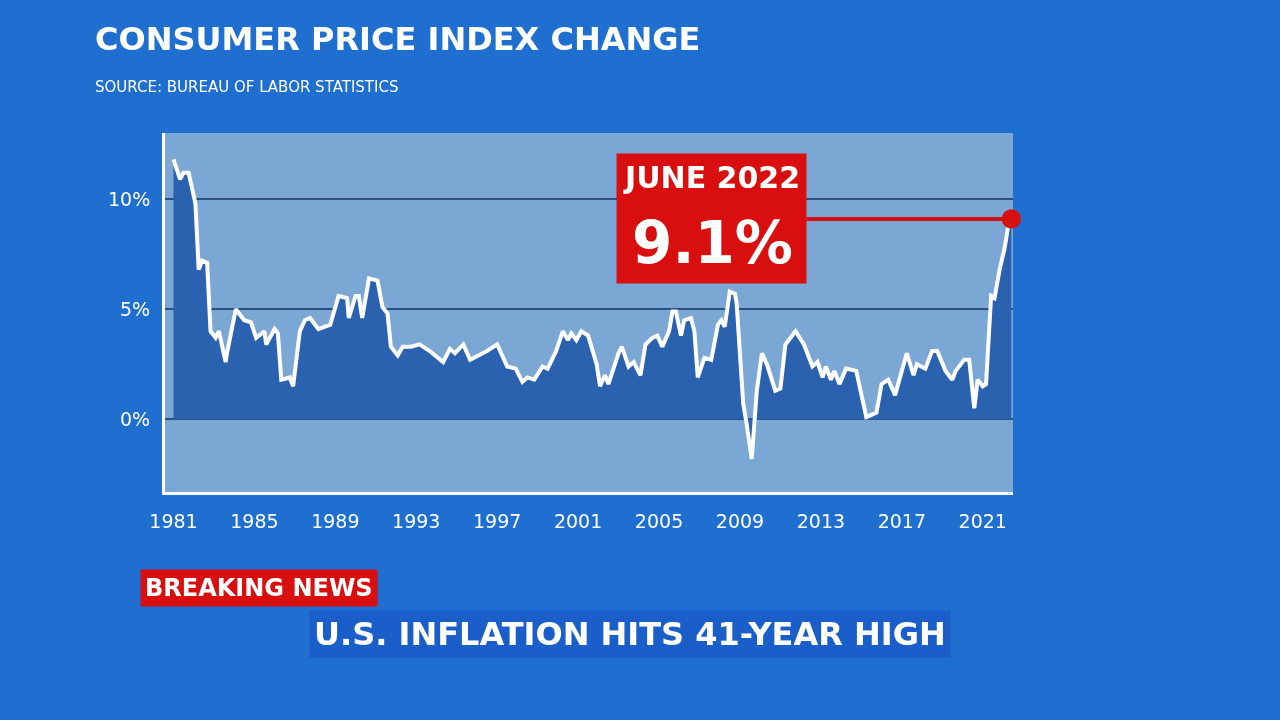 The image size is (1280, 720). What do you see at coordinates (630, 634) in the screenshot?
I see `text: U.S. INFLATION HITS 41-YEAR HIGH` at bounding box center [630, 634].